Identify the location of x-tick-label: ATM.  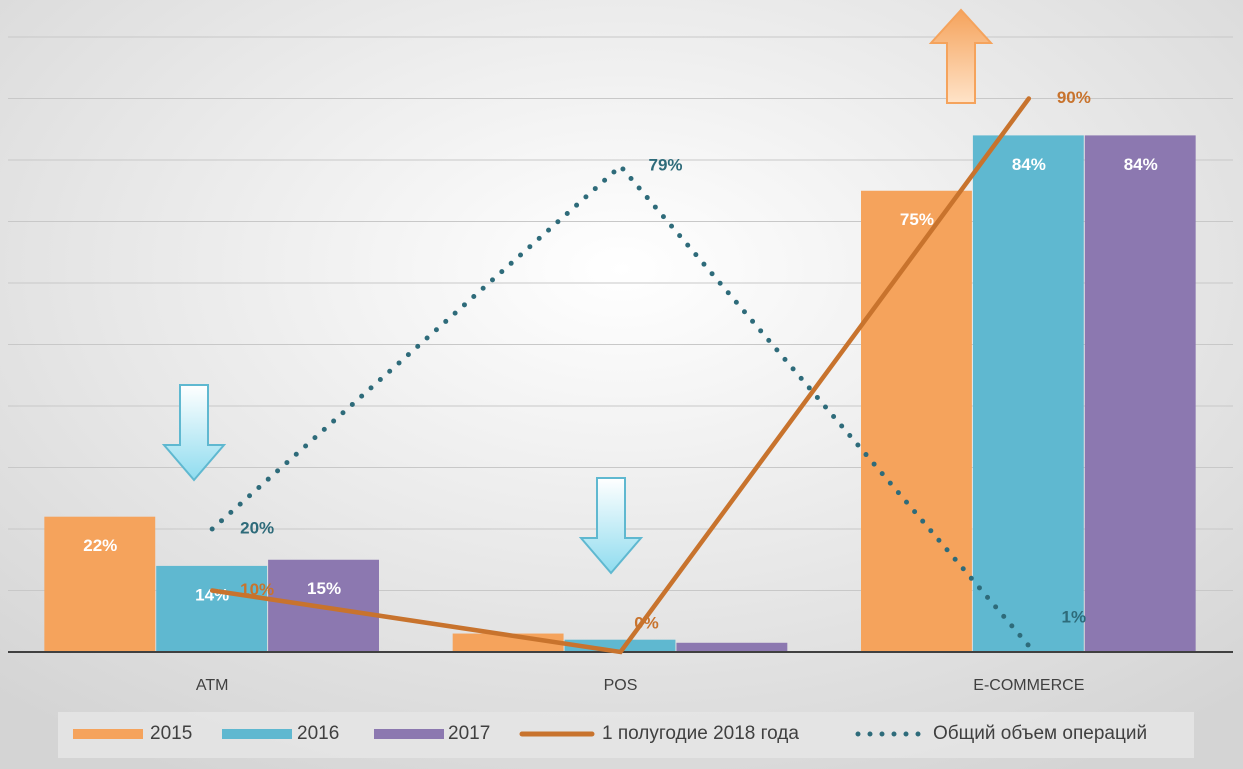
(212, 685).